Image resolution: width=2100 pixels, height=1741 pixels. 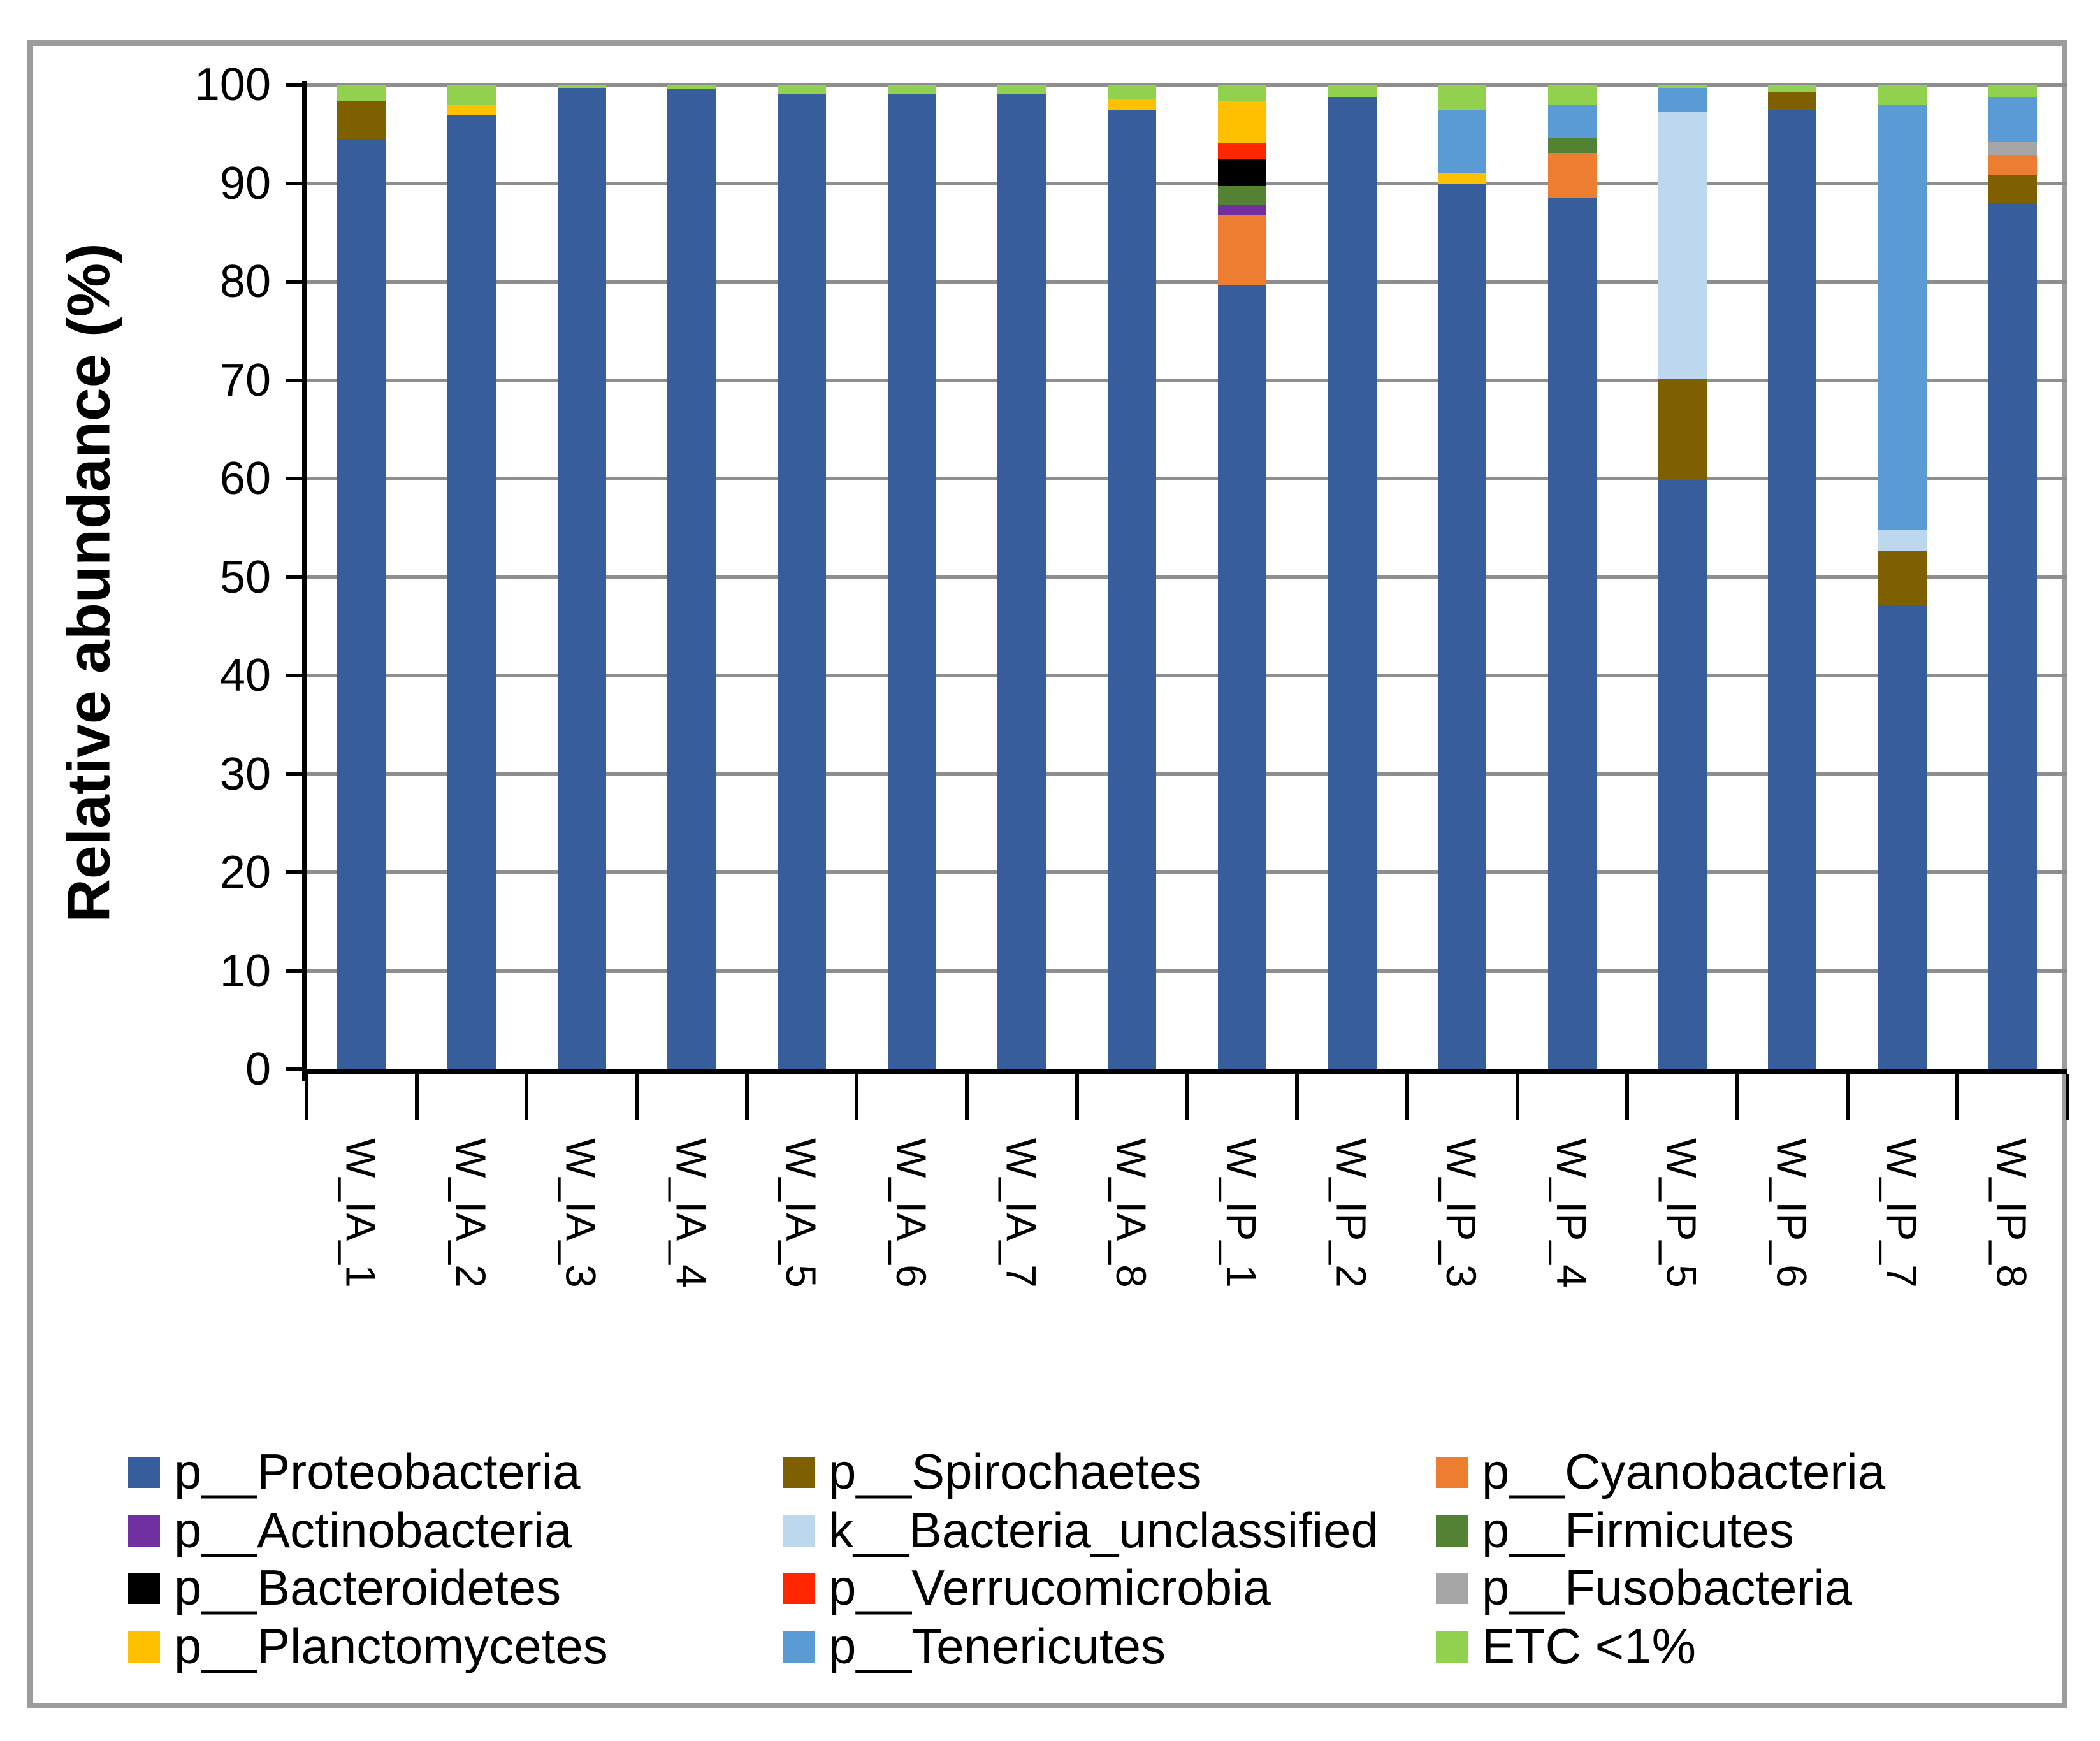 What do you see at coordinates (1132, 92) in the screenshot?
I see `bar-segment-W_IA_8-ETC <1%` at bounding box center [1132, 92].